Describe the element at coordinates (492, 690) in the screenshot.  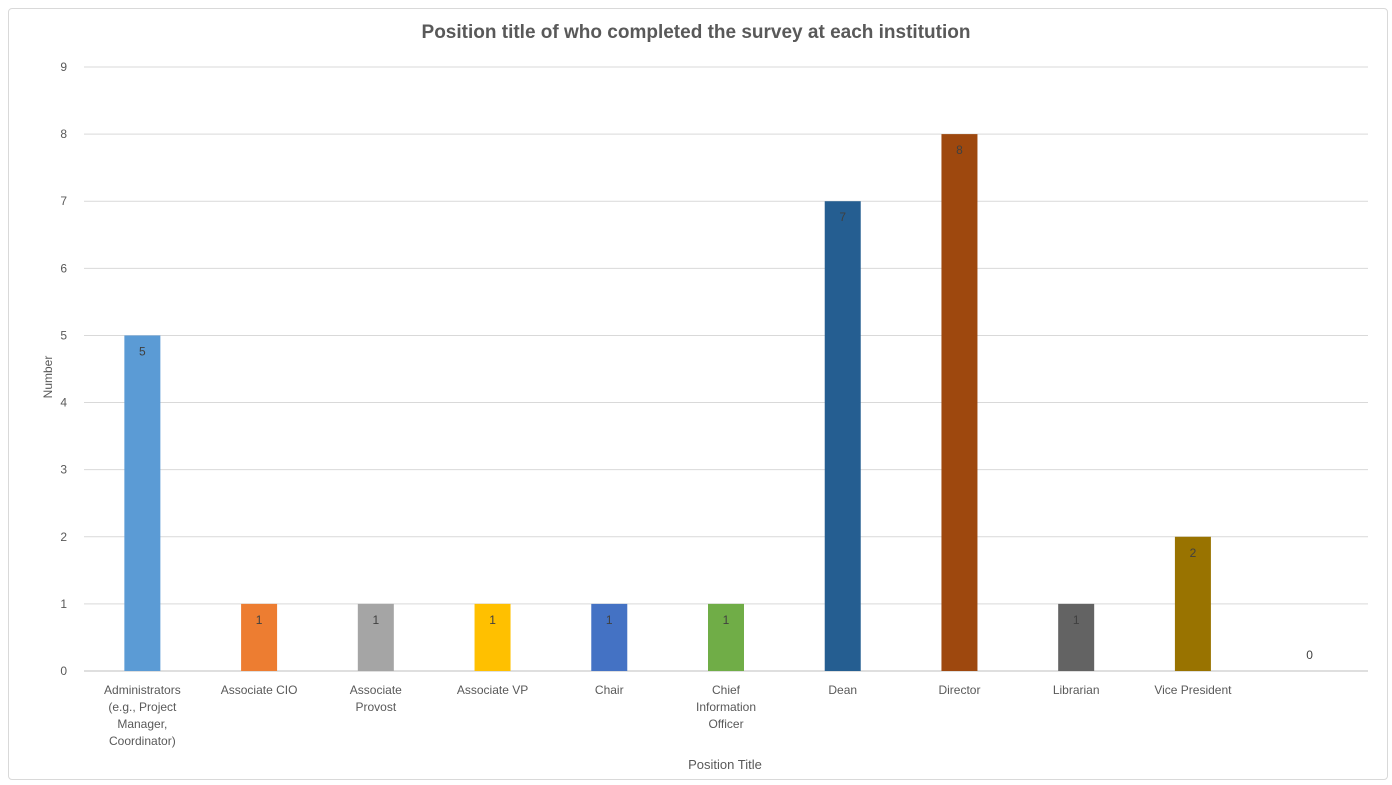
I see `x-category-label: Associate VP` at that location.